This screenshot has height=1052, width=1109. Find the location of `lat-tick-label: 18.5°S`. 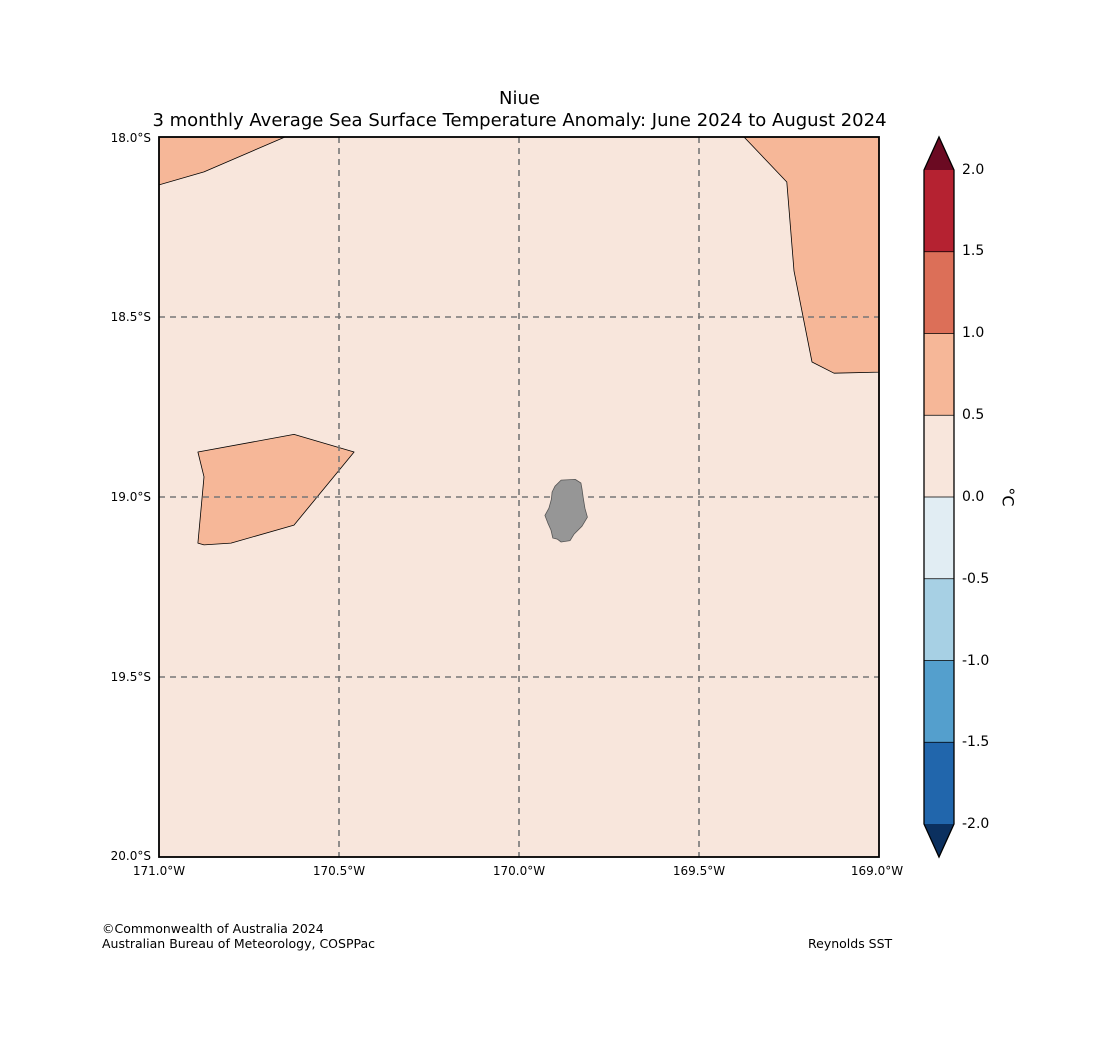

lat-tick-label: 18.5°S is located at coordinates (130, 317).